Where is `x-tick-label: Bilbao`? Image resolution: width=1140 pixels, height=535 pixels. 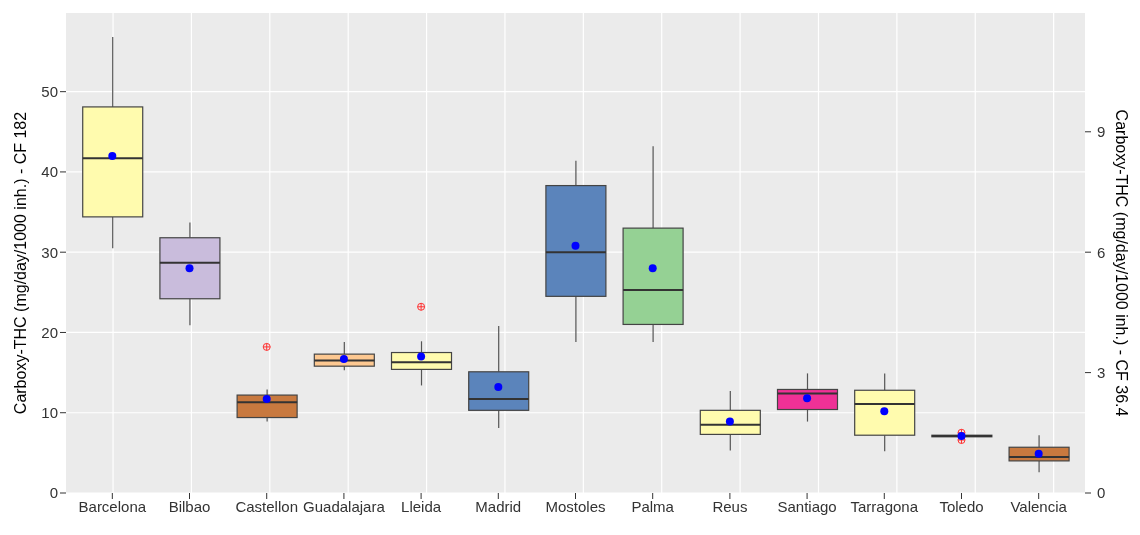 x-tick-label: Bilbao is located at coordinates (189, 506).